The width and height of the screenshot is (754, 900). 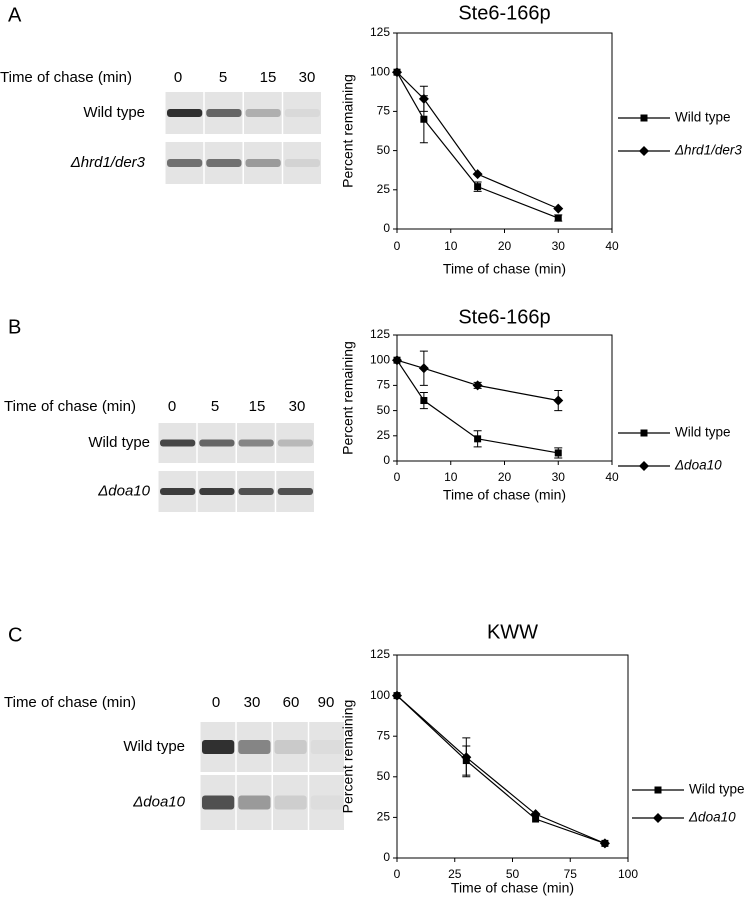 I want to click on x-tick-label: 10, so click(x=451, y=477).